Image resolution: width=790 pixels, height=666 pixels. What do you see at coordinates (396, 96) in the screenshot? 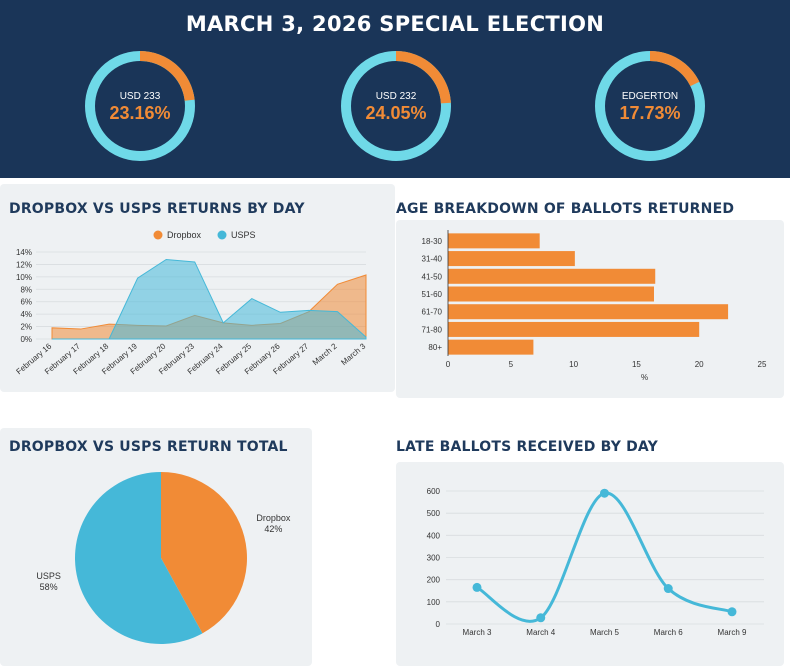
I see `donut-label: USD 232` at bounding box center [396, 96].